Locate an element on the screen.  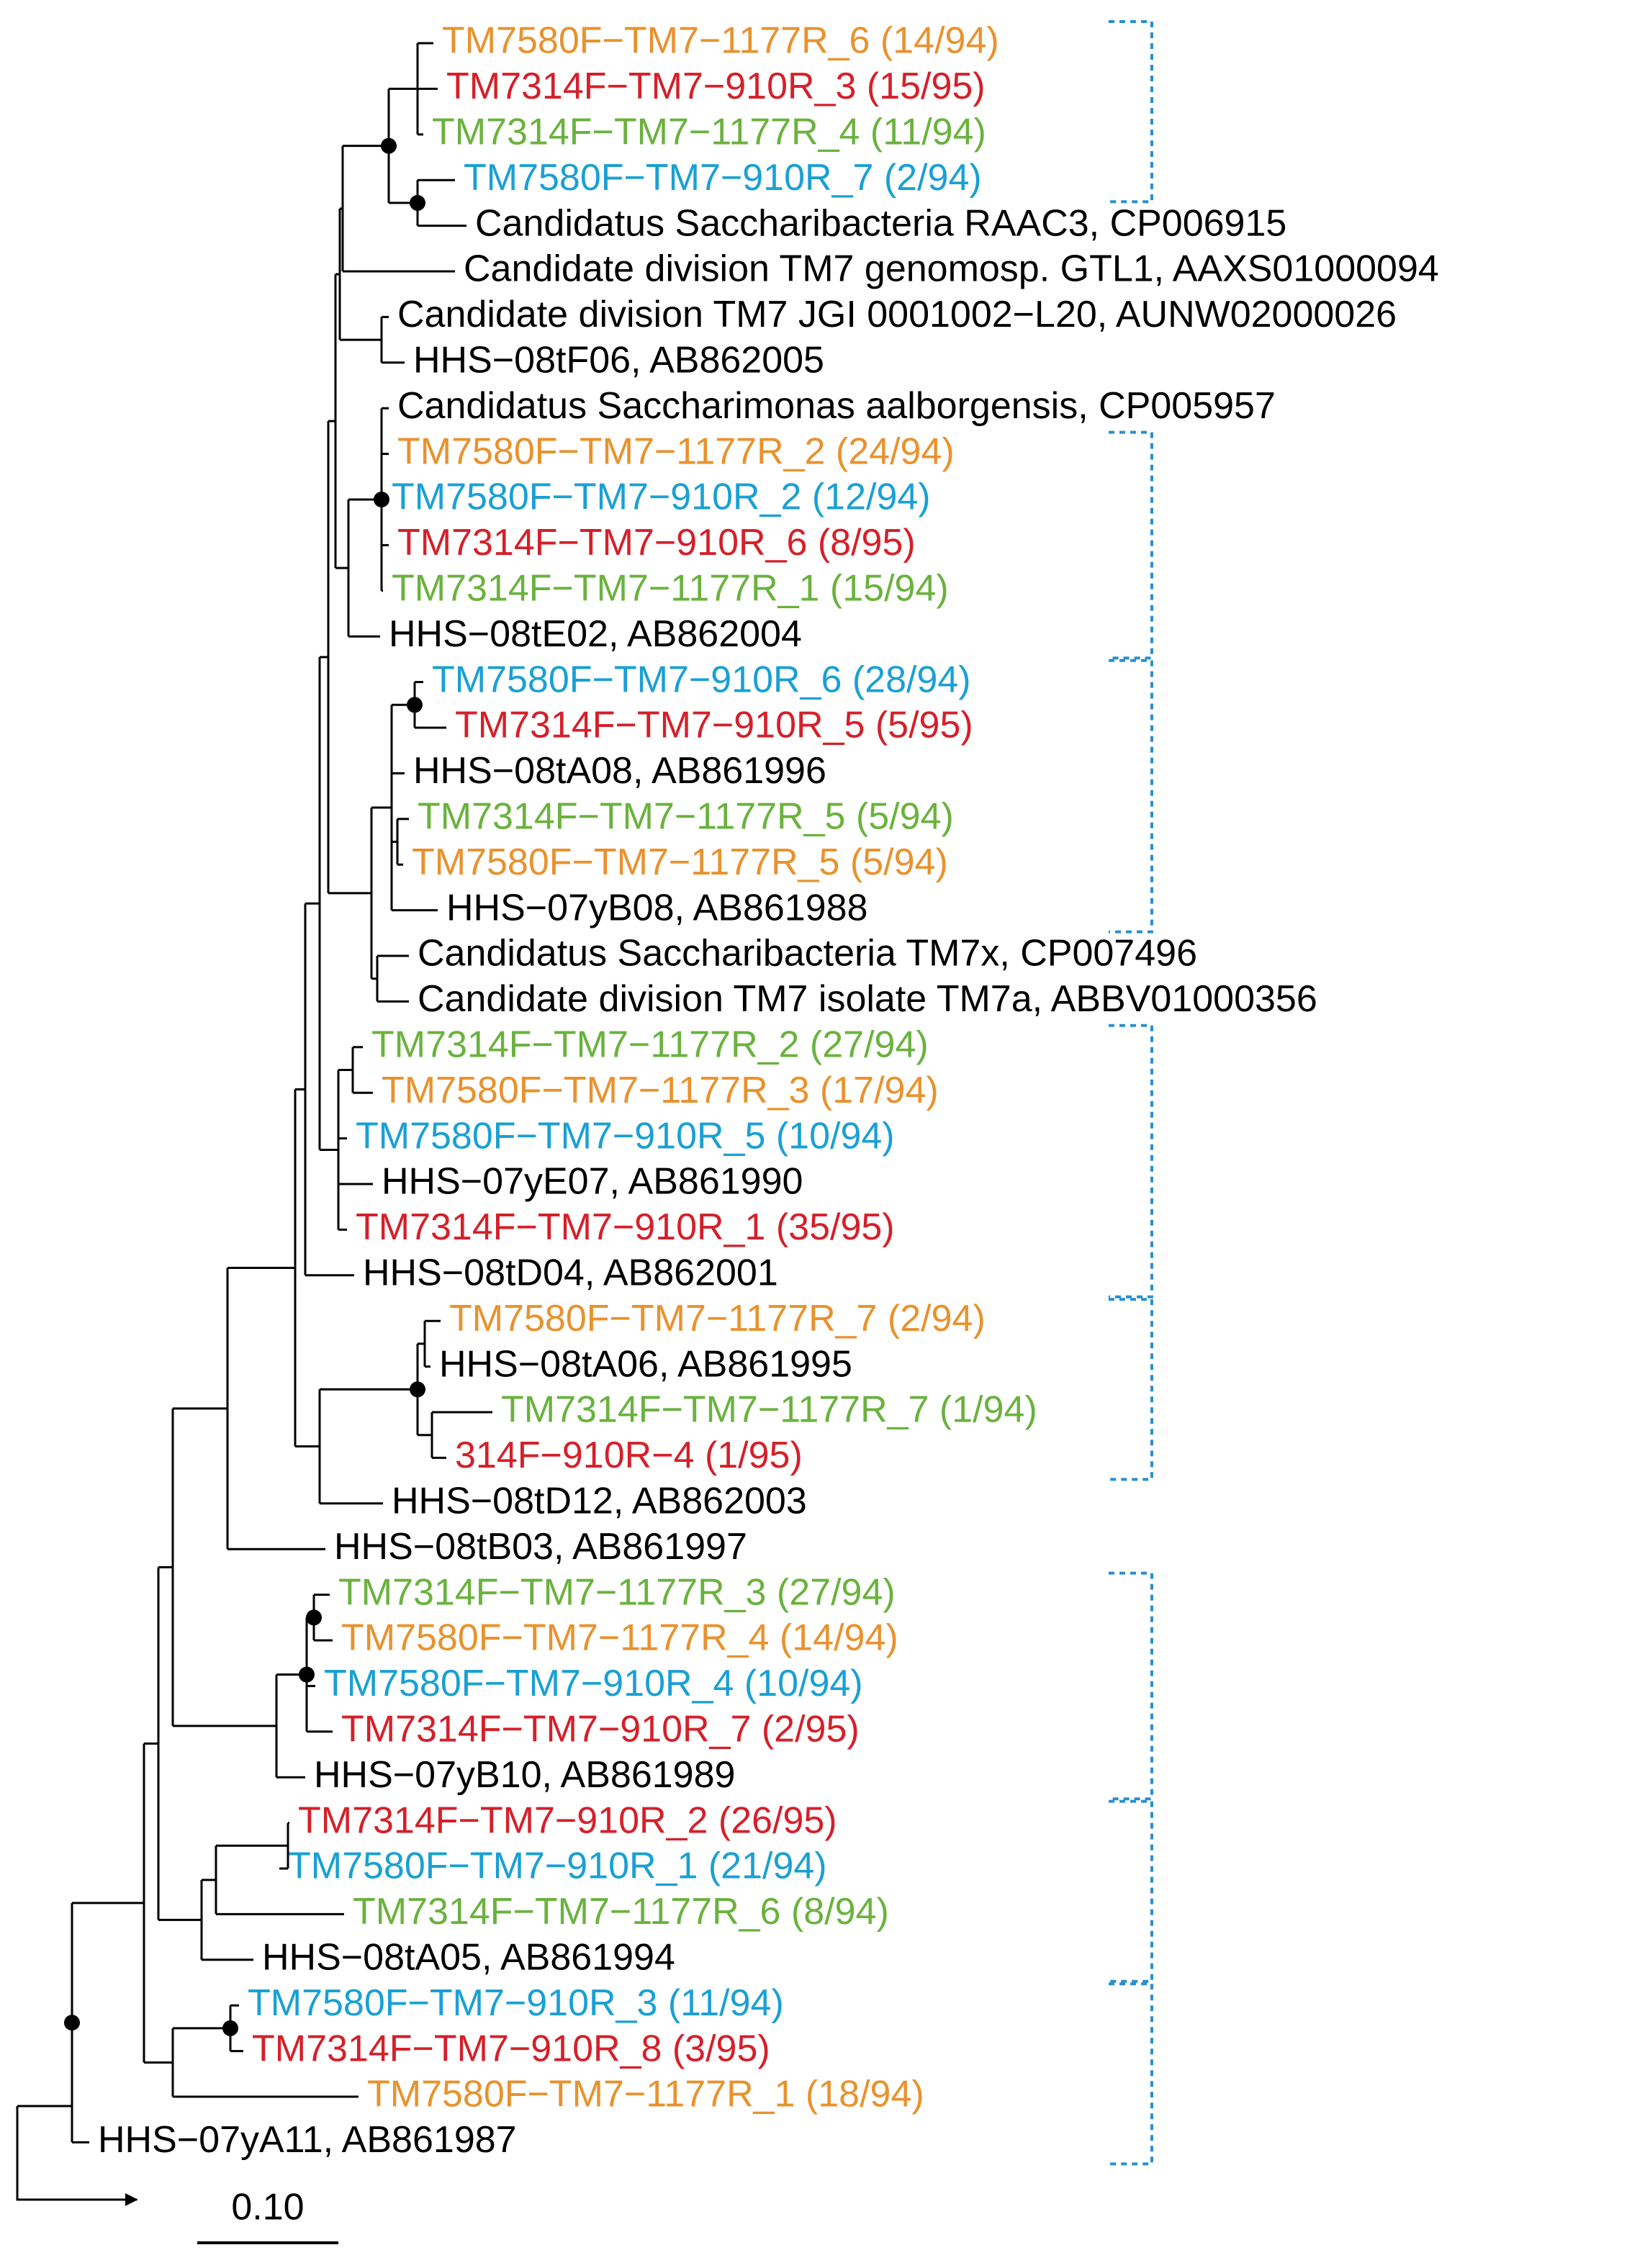
leaf-label: TM7314F−TM7−910R_7 (2/95) is located at coordinates (601, 1729).